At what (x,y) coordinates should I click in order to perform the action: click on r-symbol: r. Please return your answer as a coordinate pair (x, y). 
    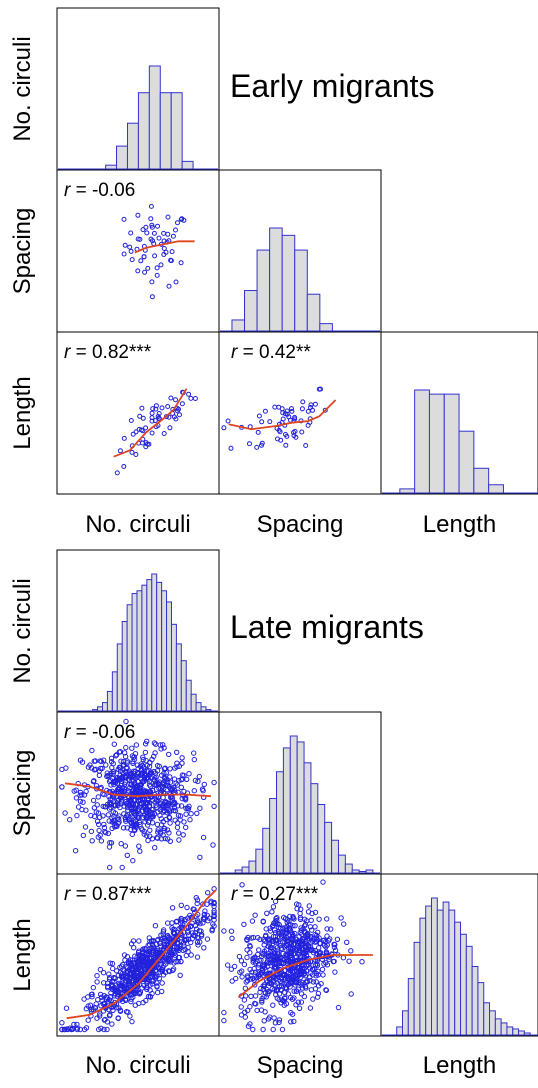
    Looking at the image, I should click on (67, 894).